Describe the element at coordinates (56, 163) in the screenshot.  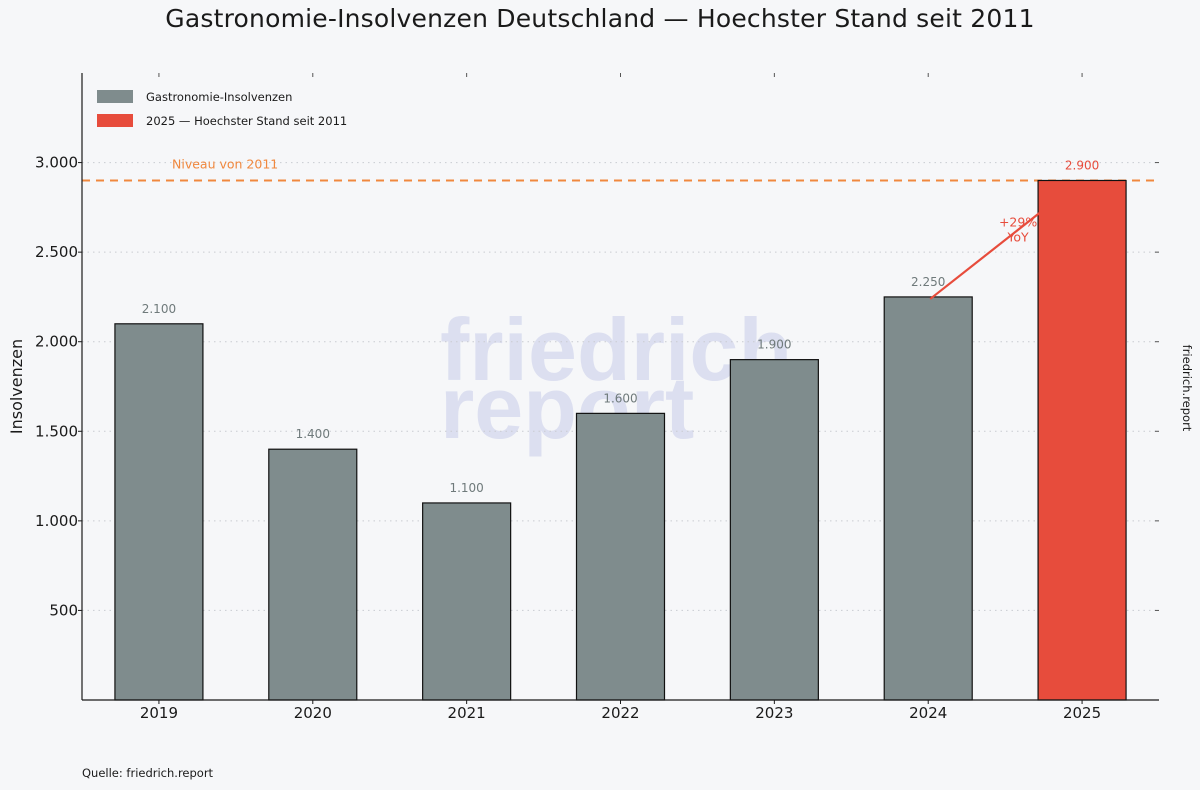
I see `y-tick-label-3000: 3.000` at that location.